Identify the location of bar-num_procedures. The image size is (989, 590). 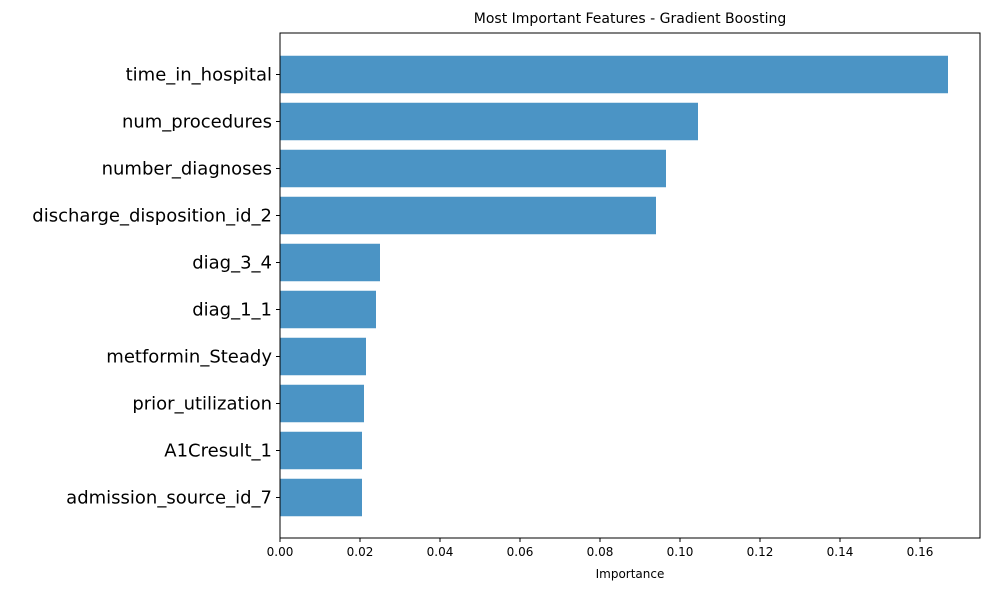
(489, 121).